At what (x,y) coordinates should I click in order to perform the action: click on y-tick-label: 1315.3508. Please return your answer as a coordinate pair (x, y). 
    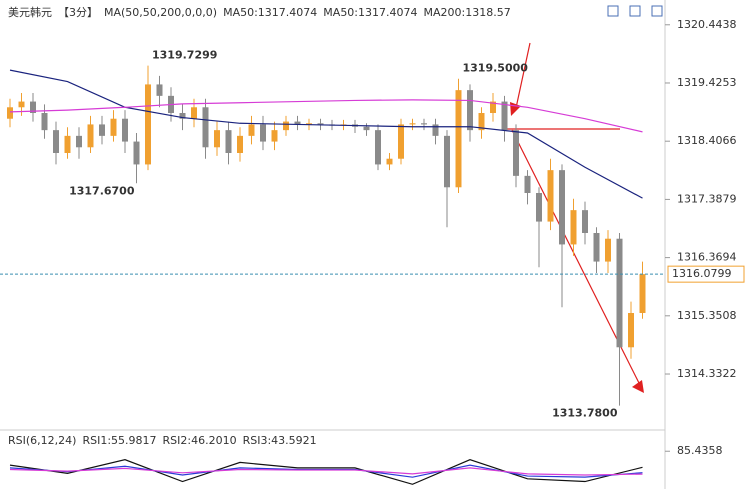
    Looking at the image, I should click on (707, 315).